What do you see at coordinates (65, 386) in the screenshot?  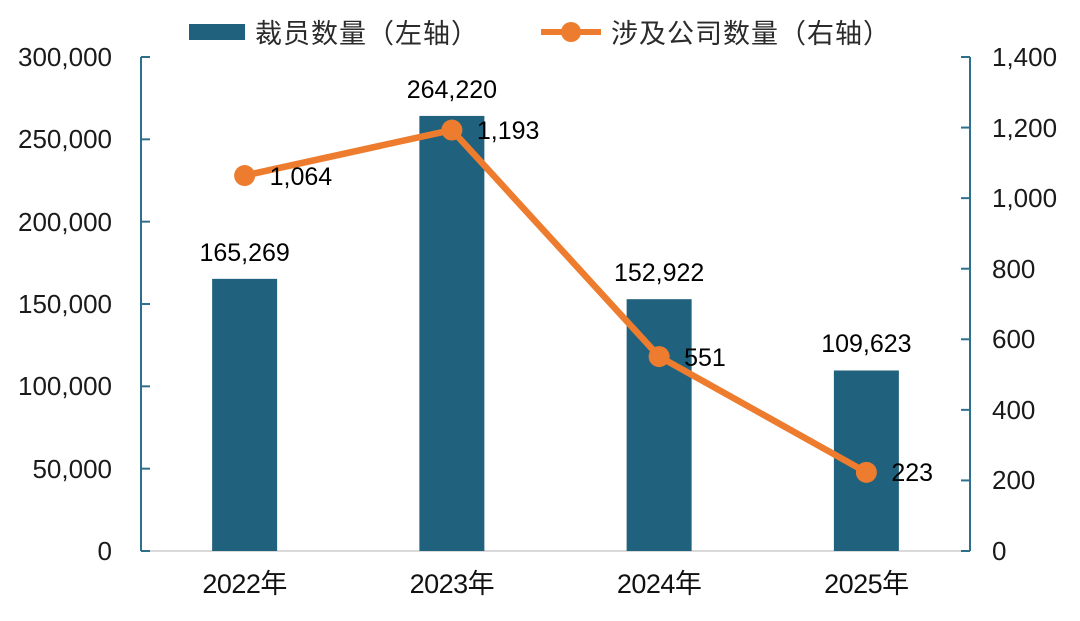 I see `left-axis-tick-label: 100,000` at bounding box center [65, 386].